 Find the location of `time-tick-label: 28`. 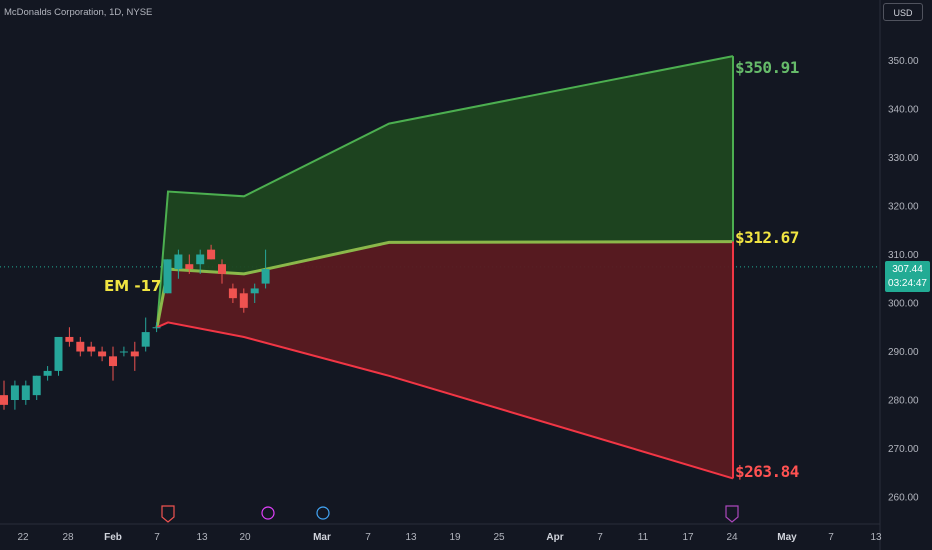

time-tick-label: 28 is located at coordinates (68, 537).